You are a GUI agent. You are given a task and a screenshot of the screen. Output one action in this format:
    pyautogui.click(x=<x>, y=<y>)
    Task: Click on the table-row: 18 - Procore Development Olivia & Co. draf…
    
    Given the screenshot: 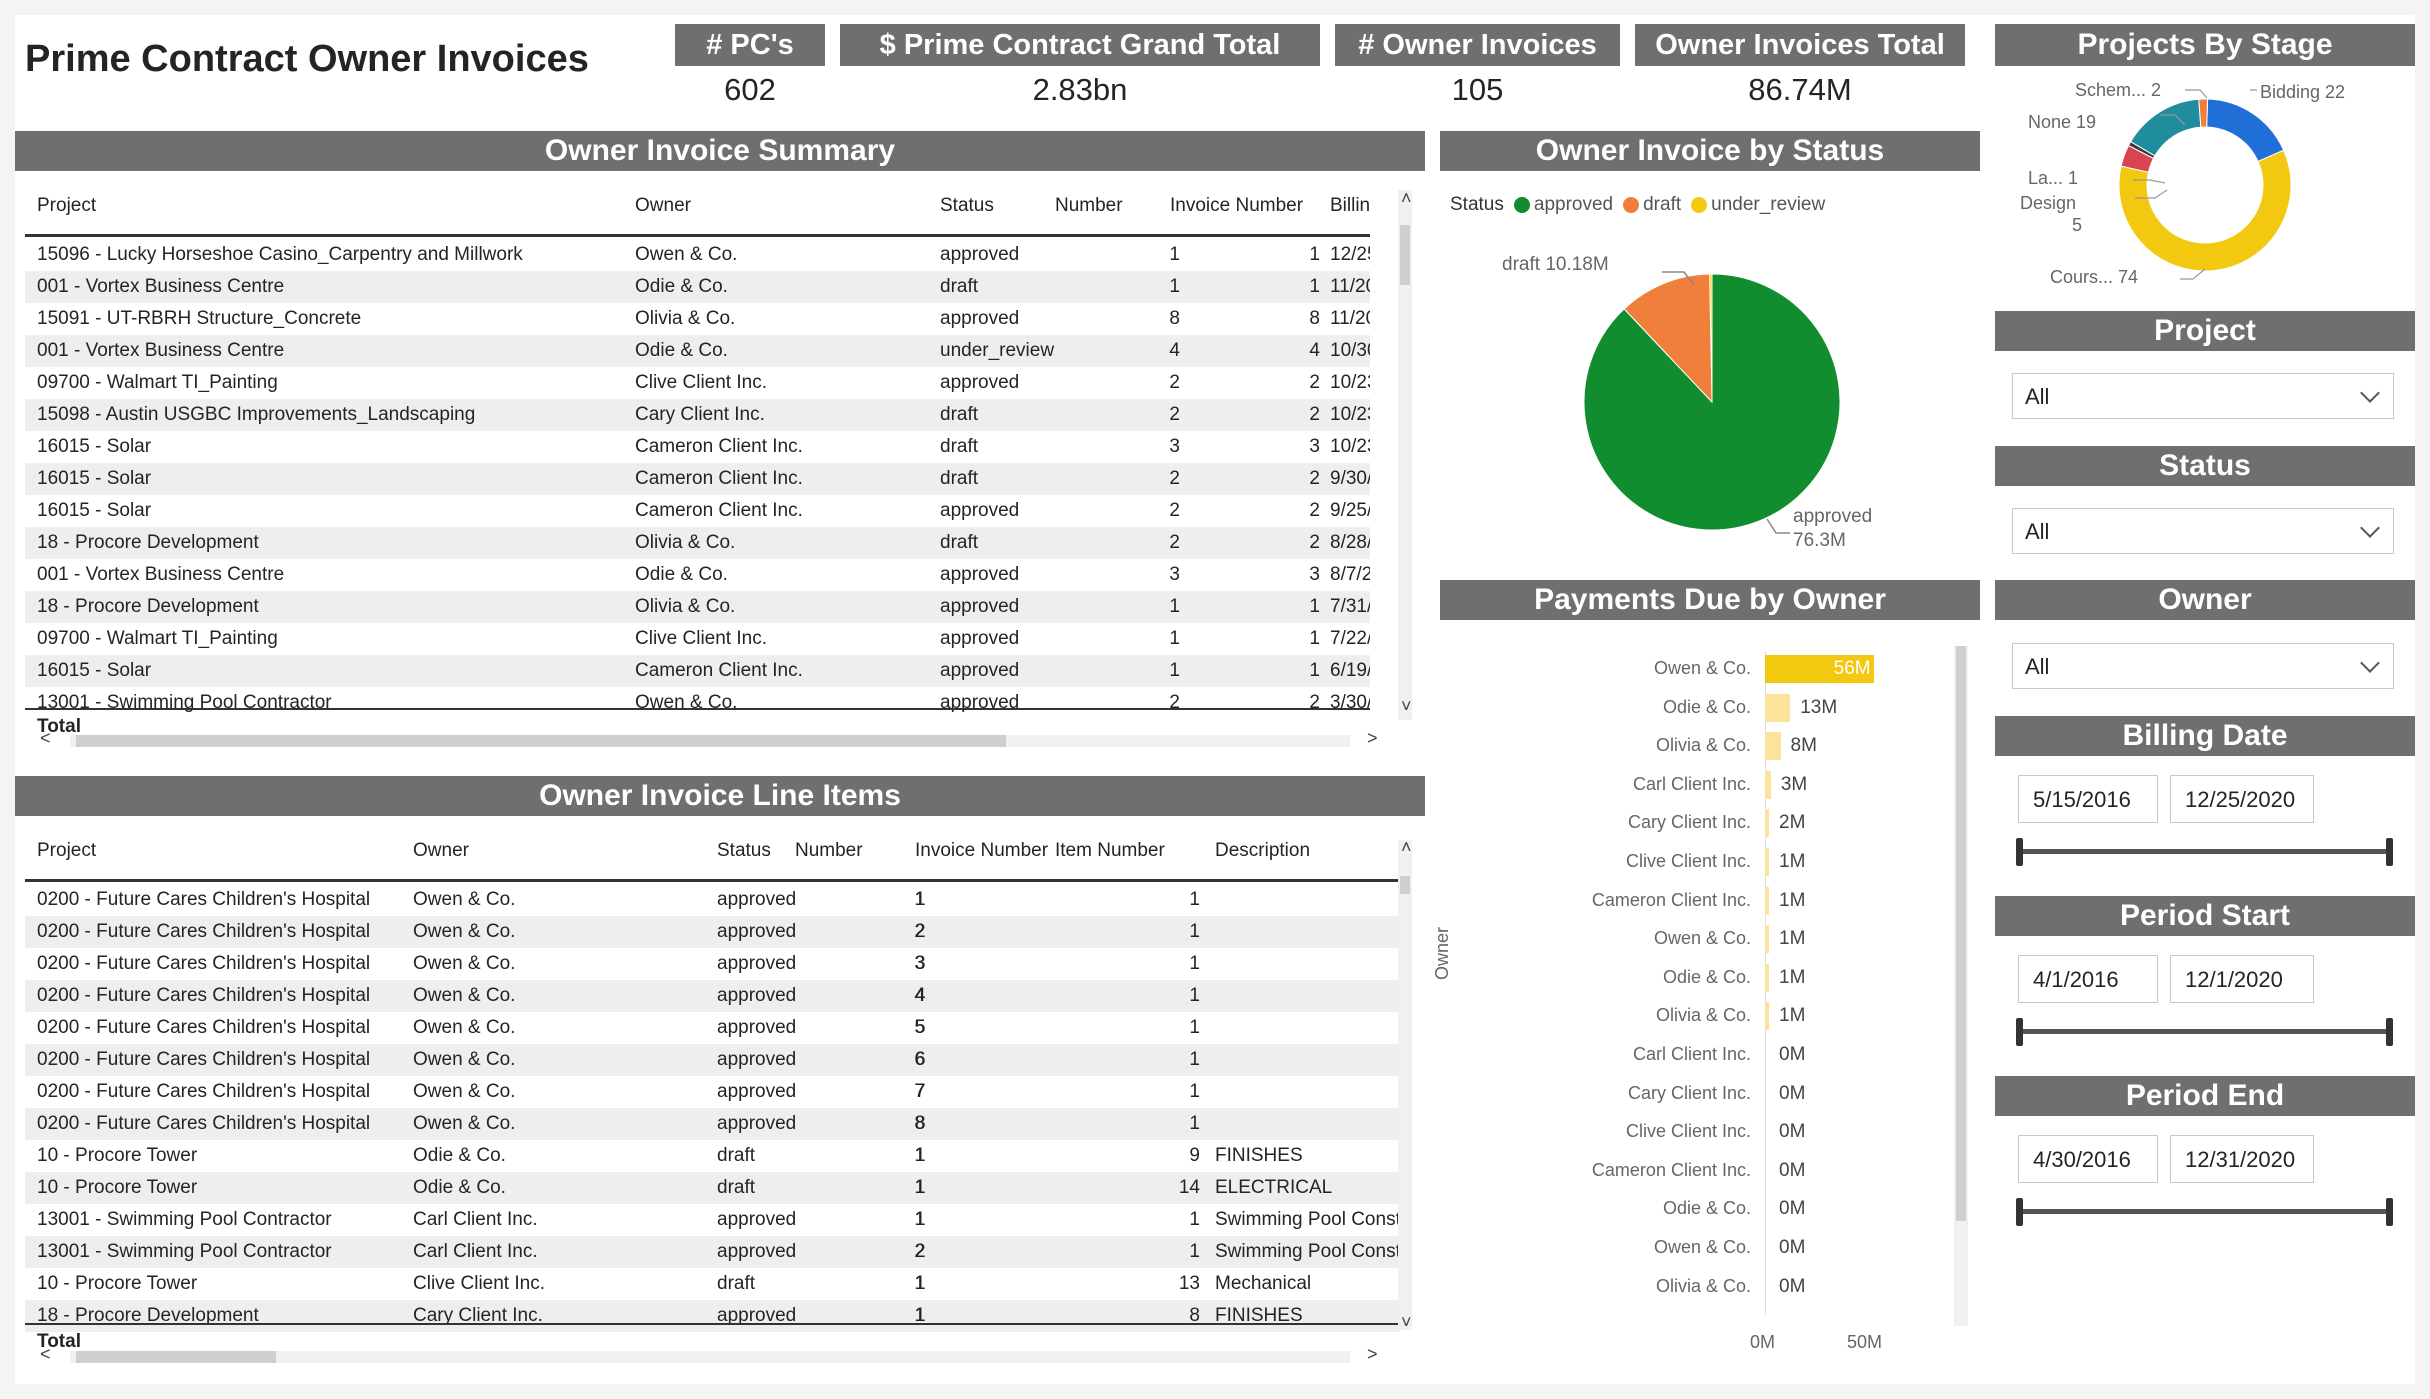 What is the action you would take?
    pyautogui.click(x=697, y=543)
    